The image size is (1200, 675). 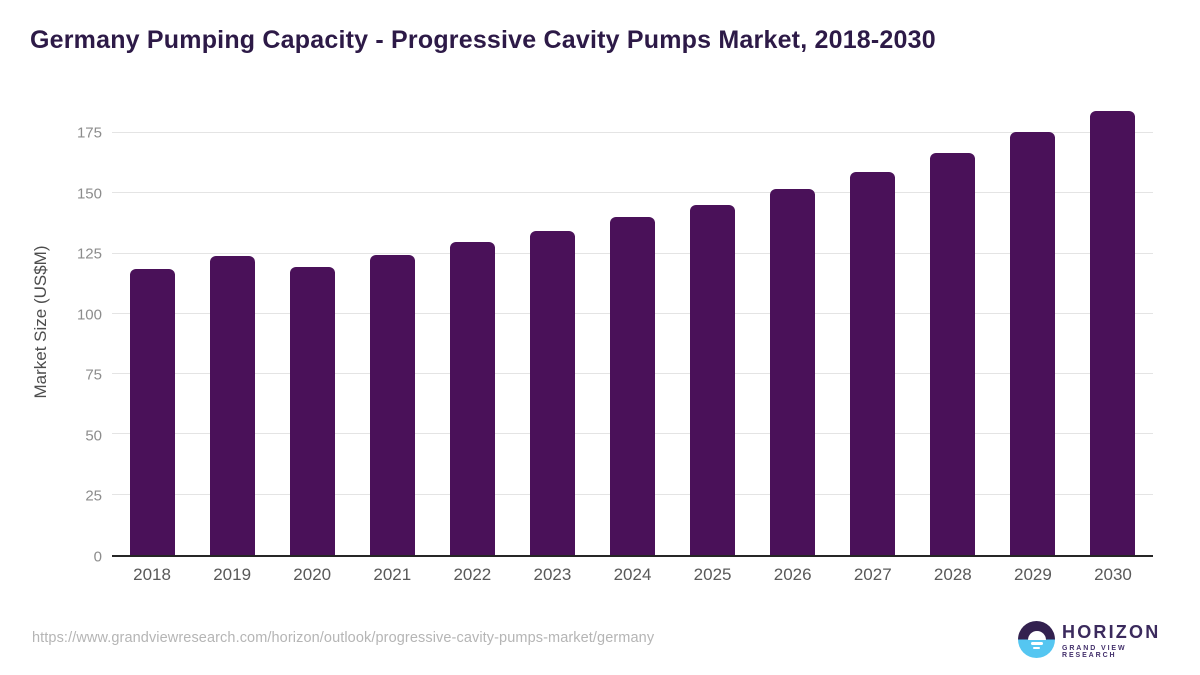 I want to click on bar-slot-2026, so click(x=793, y=326).